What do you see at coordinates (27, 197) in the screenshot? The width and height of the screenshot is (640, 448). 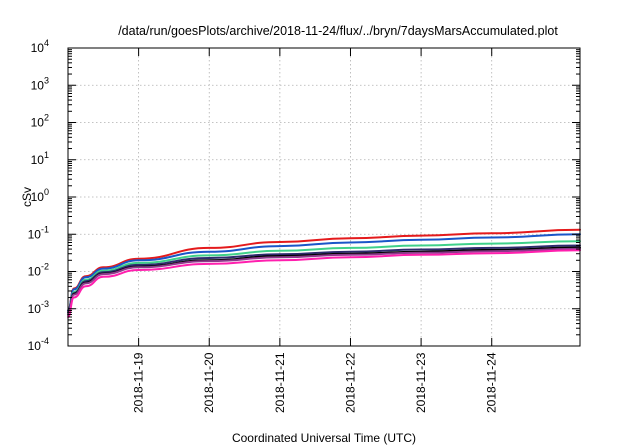 I see `y-axis-label: cSv` at bounding box center [27, 197].